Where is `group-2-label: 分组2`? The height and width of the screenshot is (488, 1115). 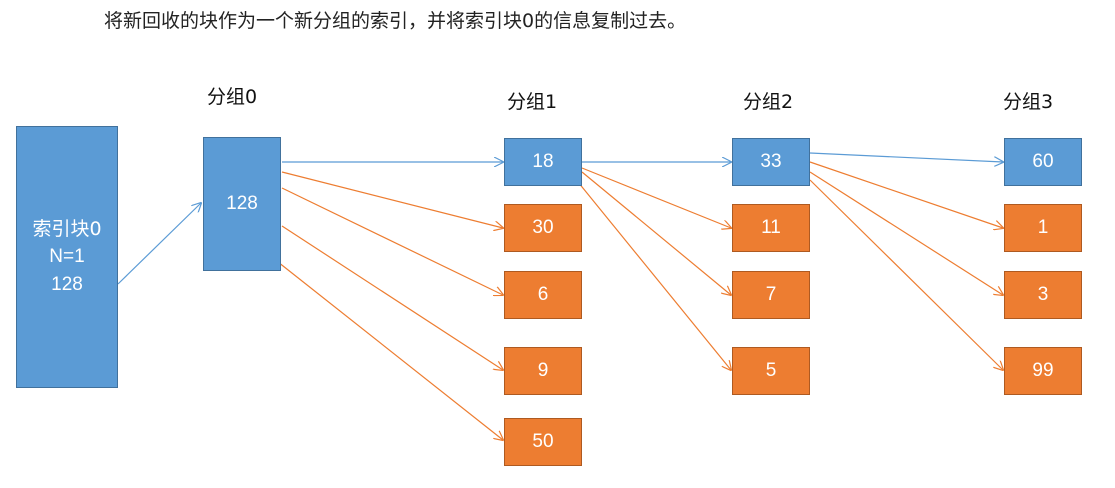
group-2-label: 分组2 is located at coordinates (768, 102).